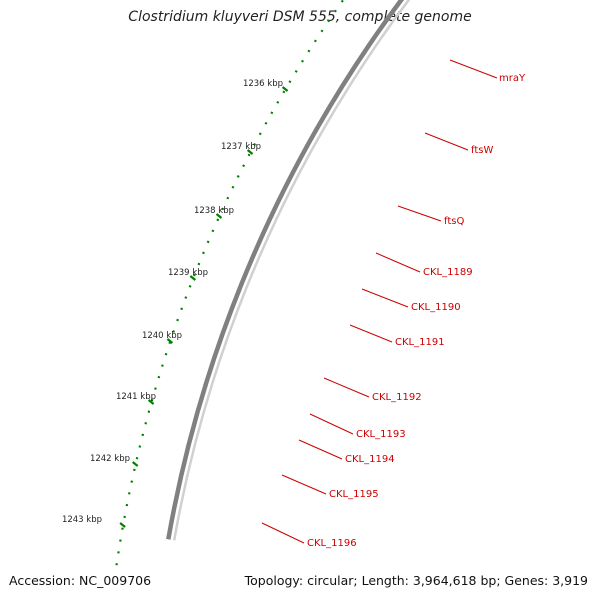 The height and width of the screenshot is (600, 600). I want to click on gene-label-ftsw: ftsW, so click(482, 150).